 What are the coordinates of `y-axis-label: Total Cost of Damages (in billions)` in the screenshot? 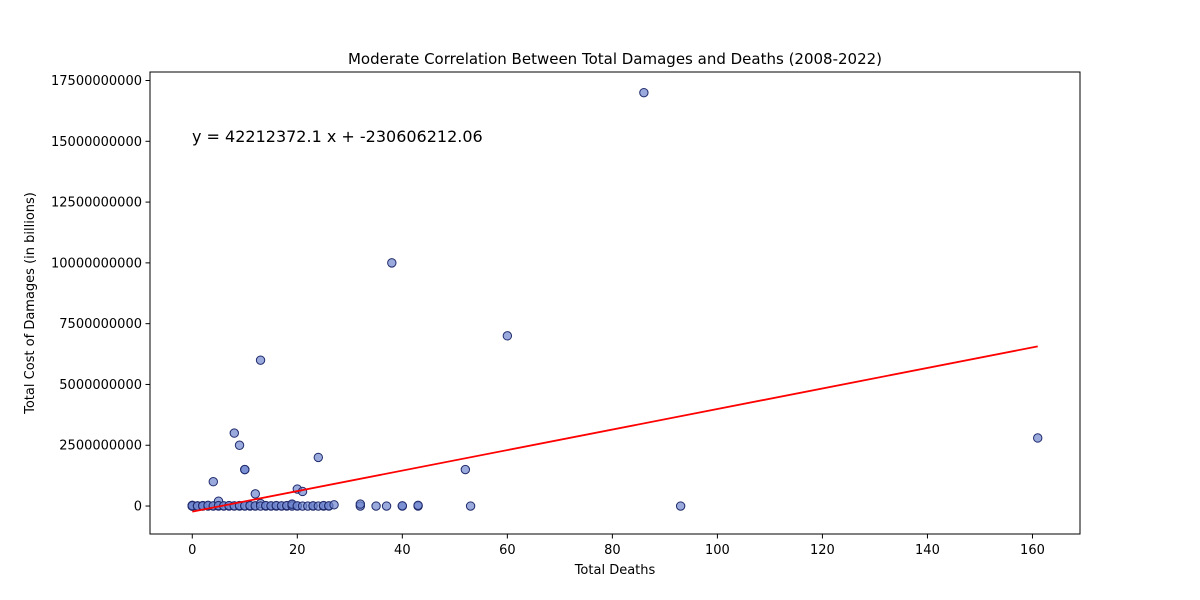 It's located at (30, 303).